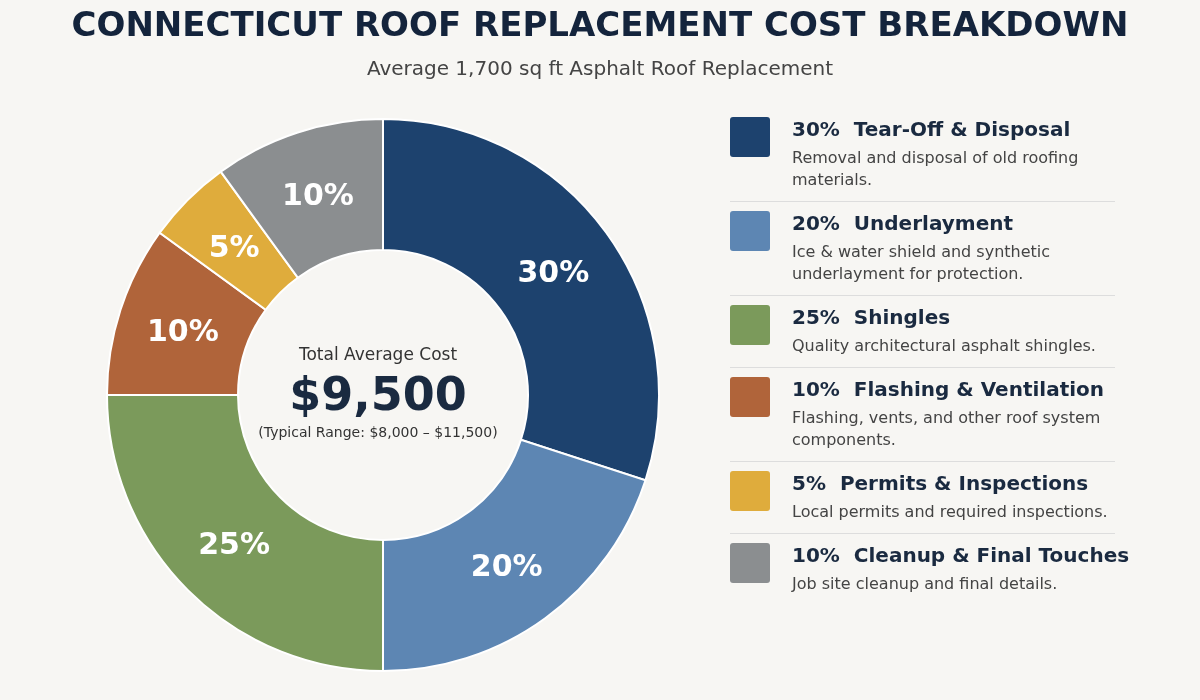 The height and width of the screenshot is (700, 1200). Describe the element at coordinates (600, 68) in the screenshot. I see `chart-subtitle: Average 1,700 sq ft Asphalt Roof Replacement` at that location.